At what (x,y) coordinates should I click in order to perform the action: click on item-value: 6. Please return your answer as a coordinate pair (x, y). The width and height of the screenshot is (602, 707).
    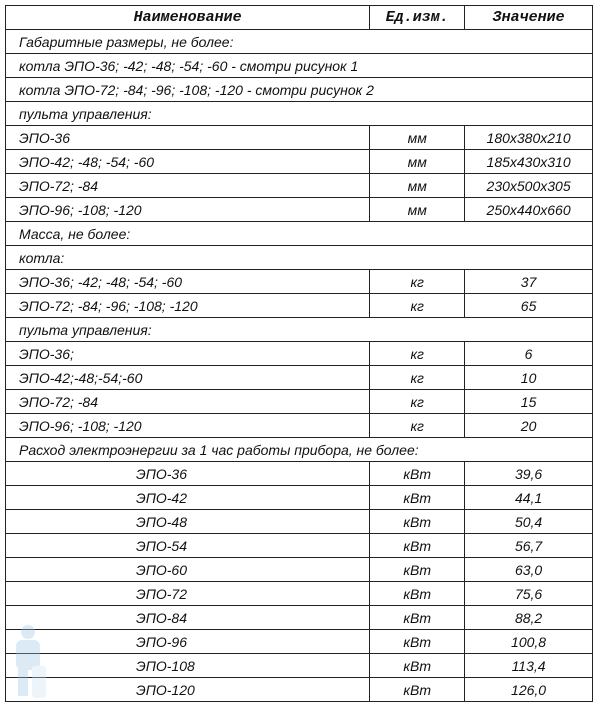
    Looking at the image, I should click on (528, 353).